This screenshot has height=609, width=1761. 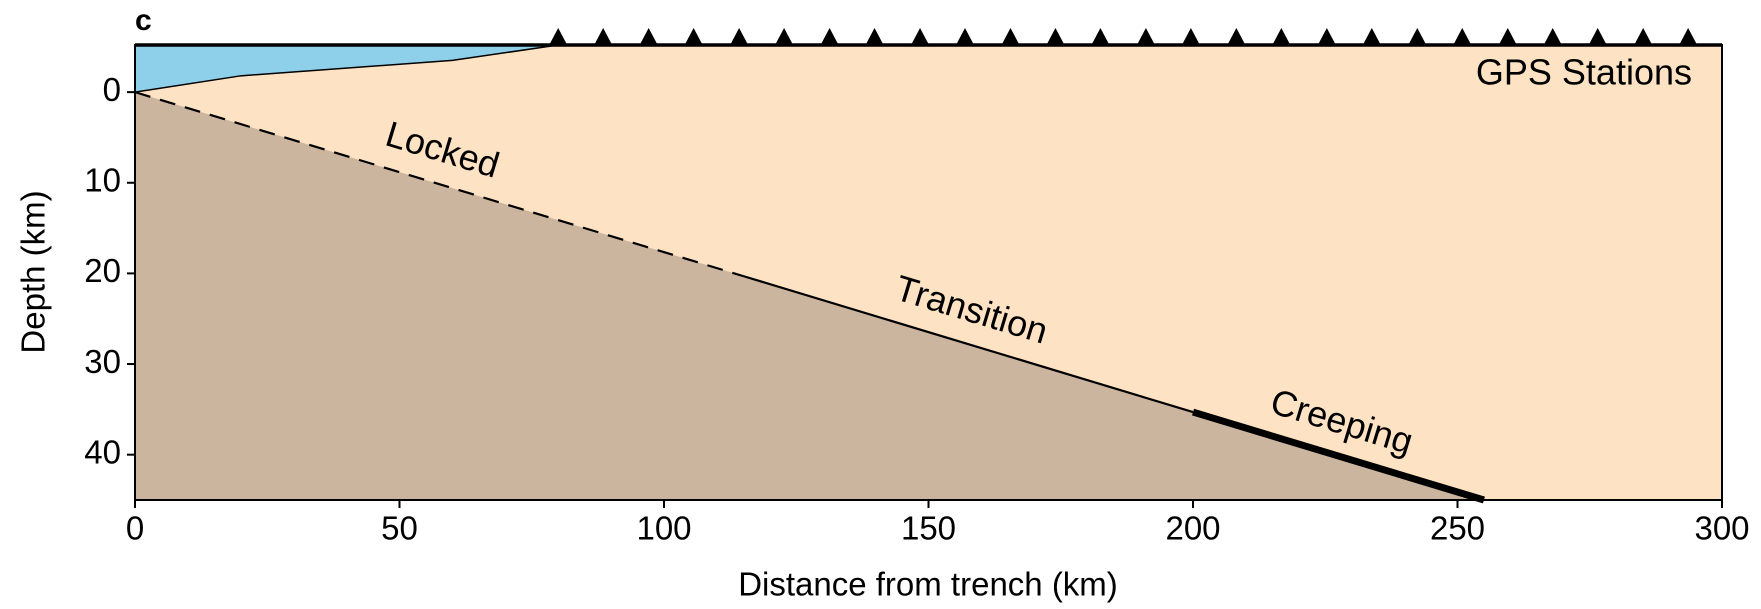 What do you see at coordinates (1721, 528) in the screenshot?
I see `x-tick-label: 300` at bounding box center [1721, 528].